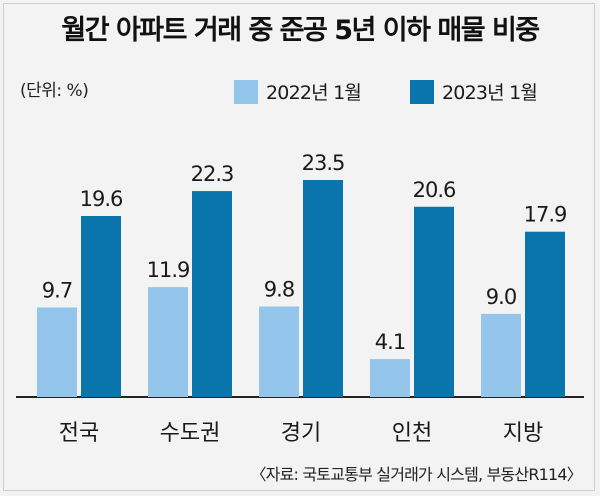 Image resolution: width=600 pixels, height=496 pixels. What do you see at coordinates (79, 433) in the screenshot?
I see `category-label-0: 전국` at bounding box center [79, 433].